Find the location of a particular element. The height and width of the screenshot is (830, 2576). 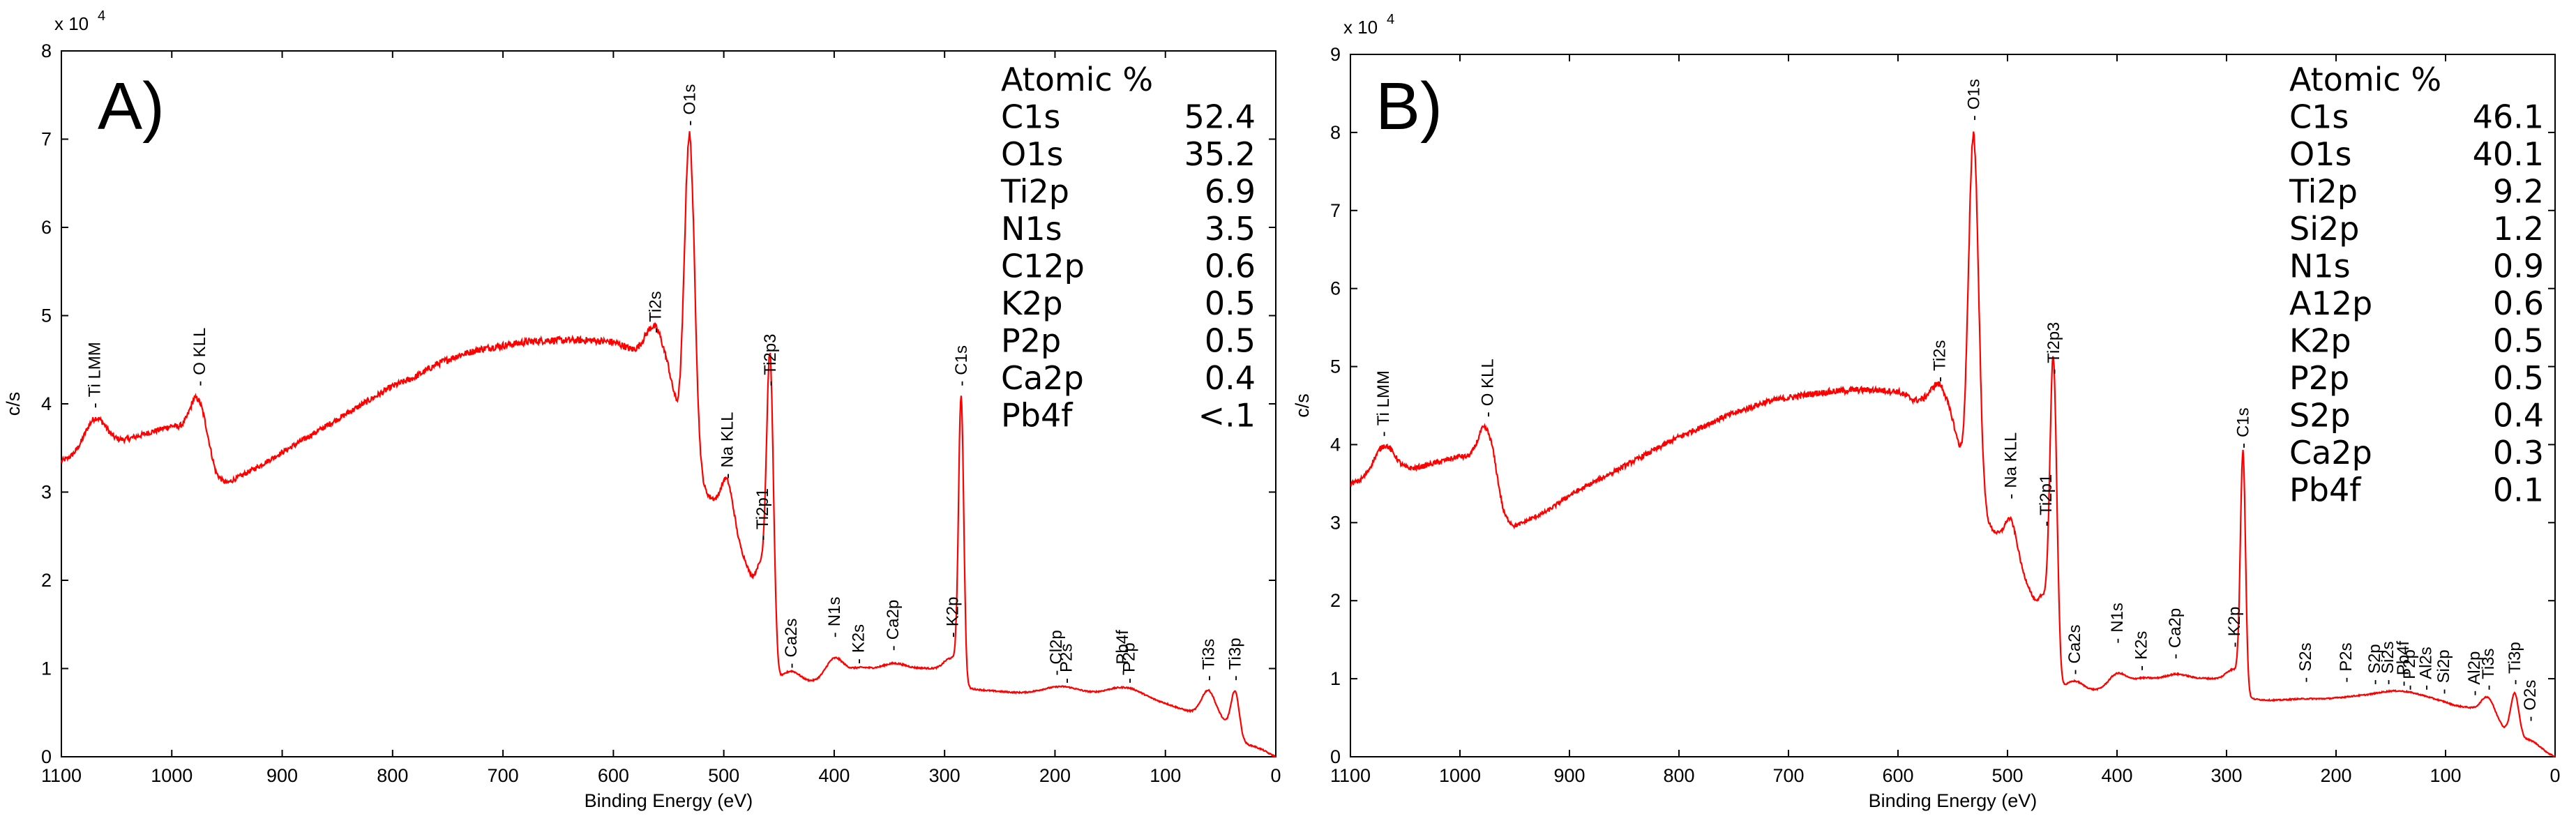

table-row-value: 0.4 is located at coordinates (1230, 378).